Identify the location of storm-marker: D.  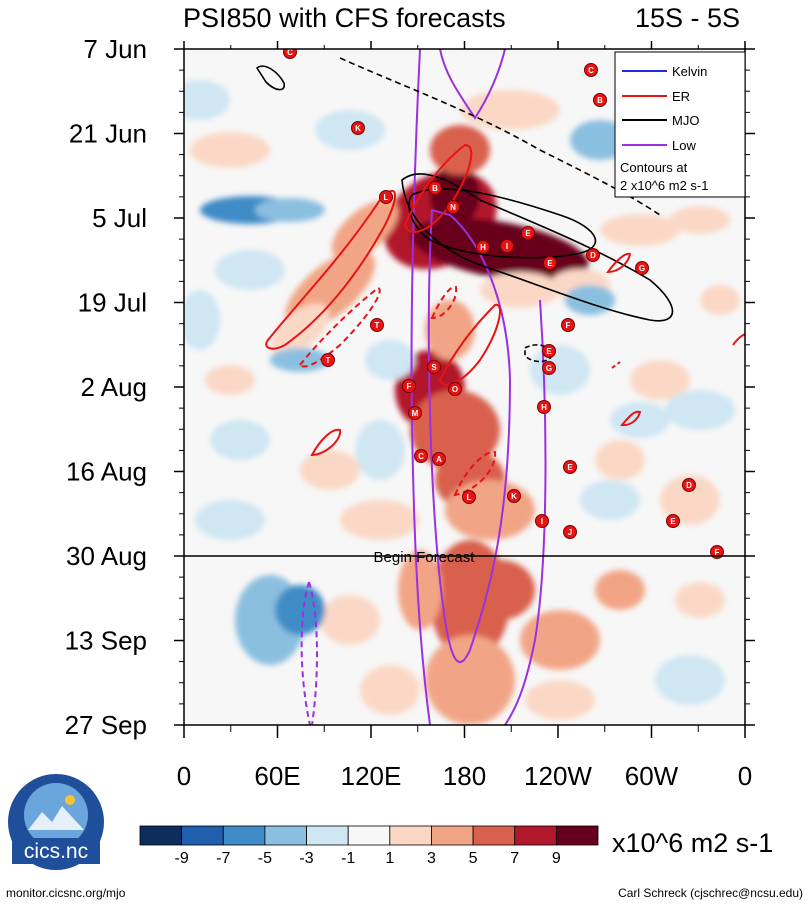
(593, 255).